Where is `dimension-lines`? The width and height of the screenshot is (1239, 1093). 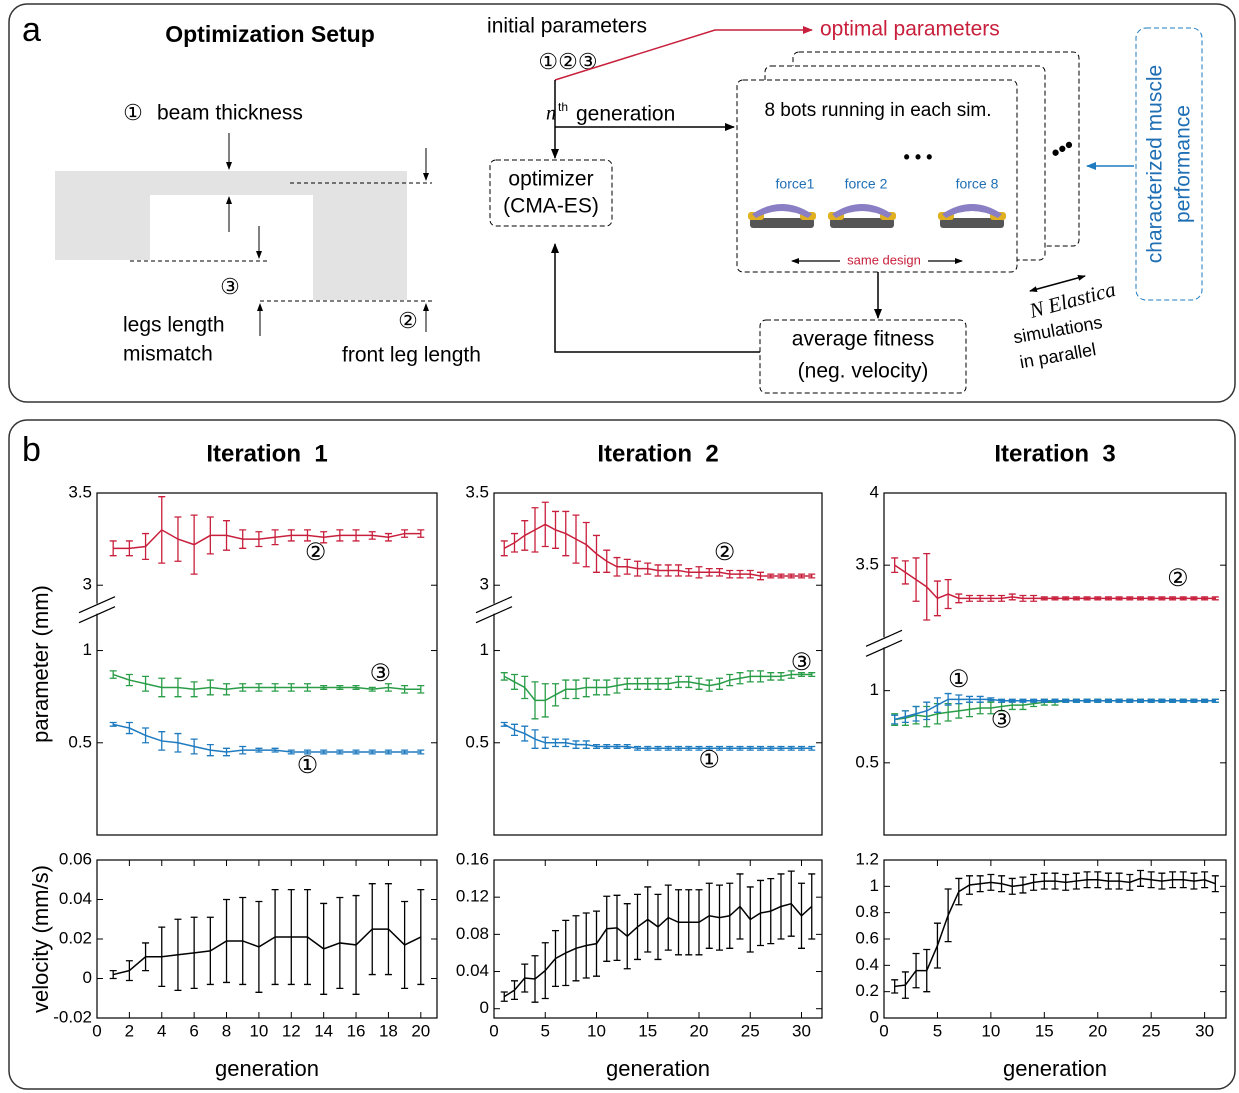 dimension-lines is located at coordinates (281, 234).